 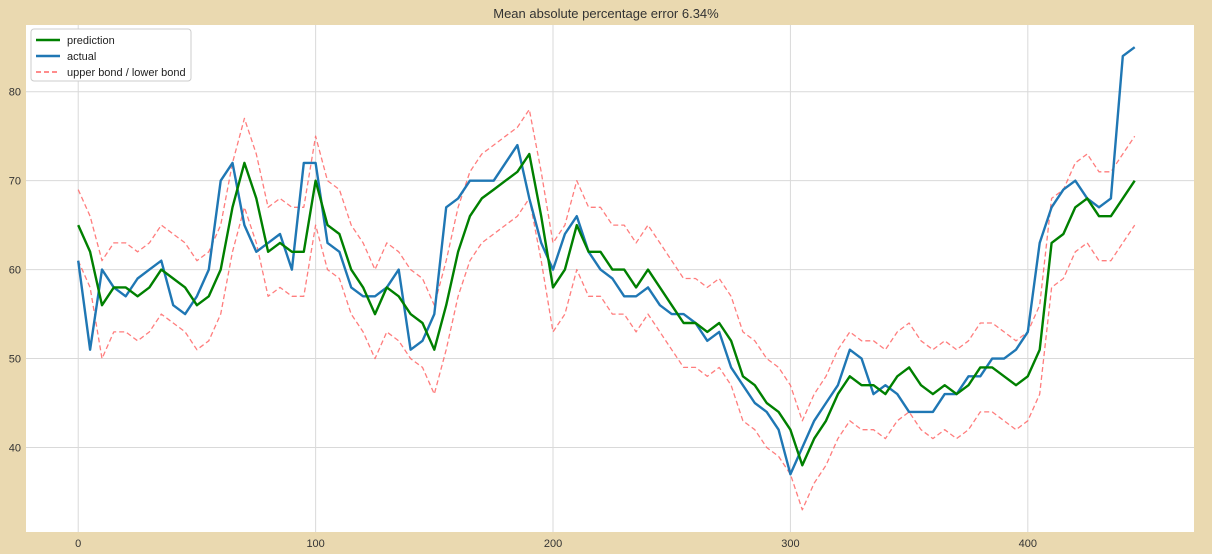 What do you see at coordinates (1028, 544) in the screenshot?
I see `x-tick-label: 400` at bounding box center [1028, 544].